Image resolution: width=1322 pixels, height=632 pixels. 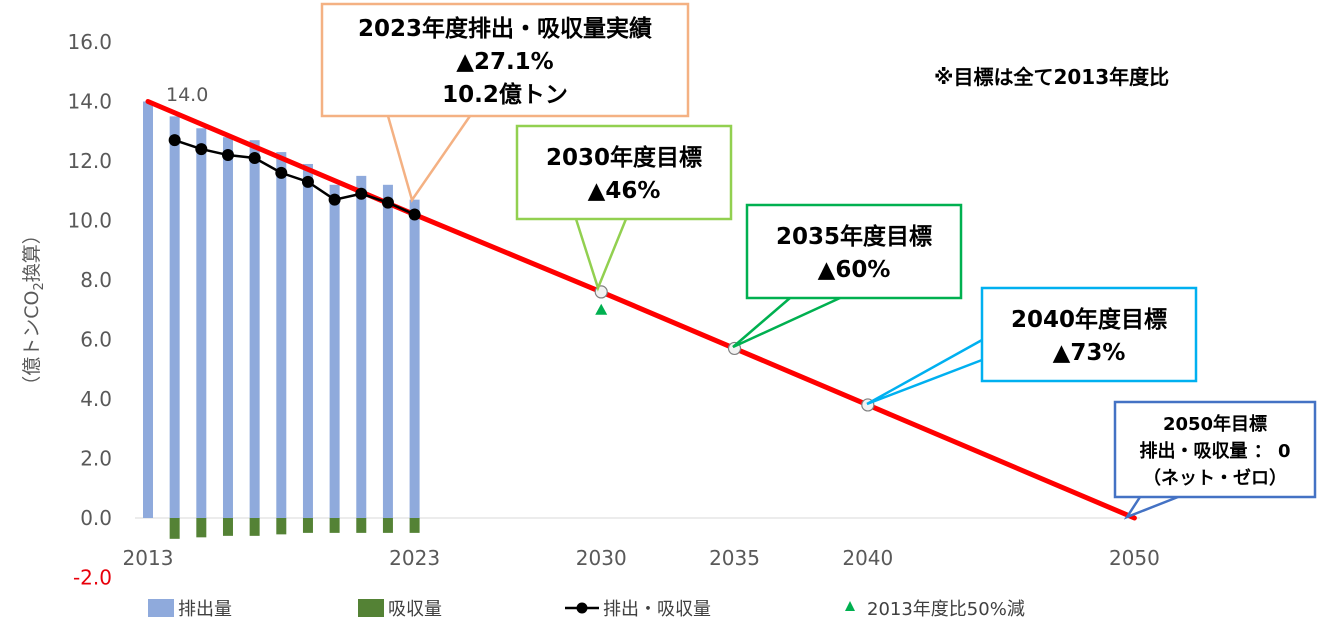 I want to click on callout-2030-line: 2030年度目標, so click(x=624, y=157).